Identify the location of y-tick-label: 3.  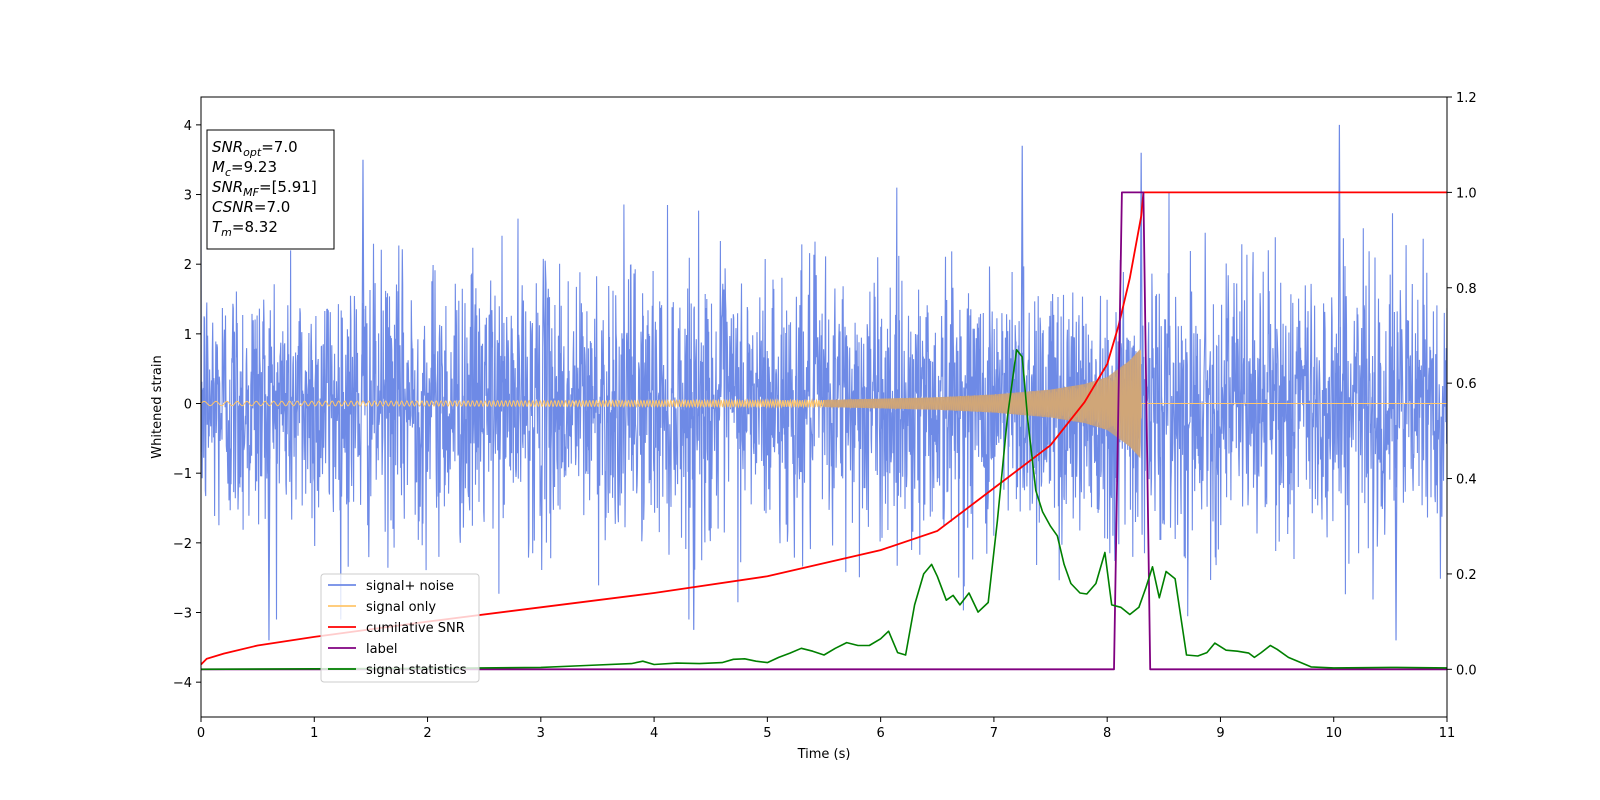
(188, 196).